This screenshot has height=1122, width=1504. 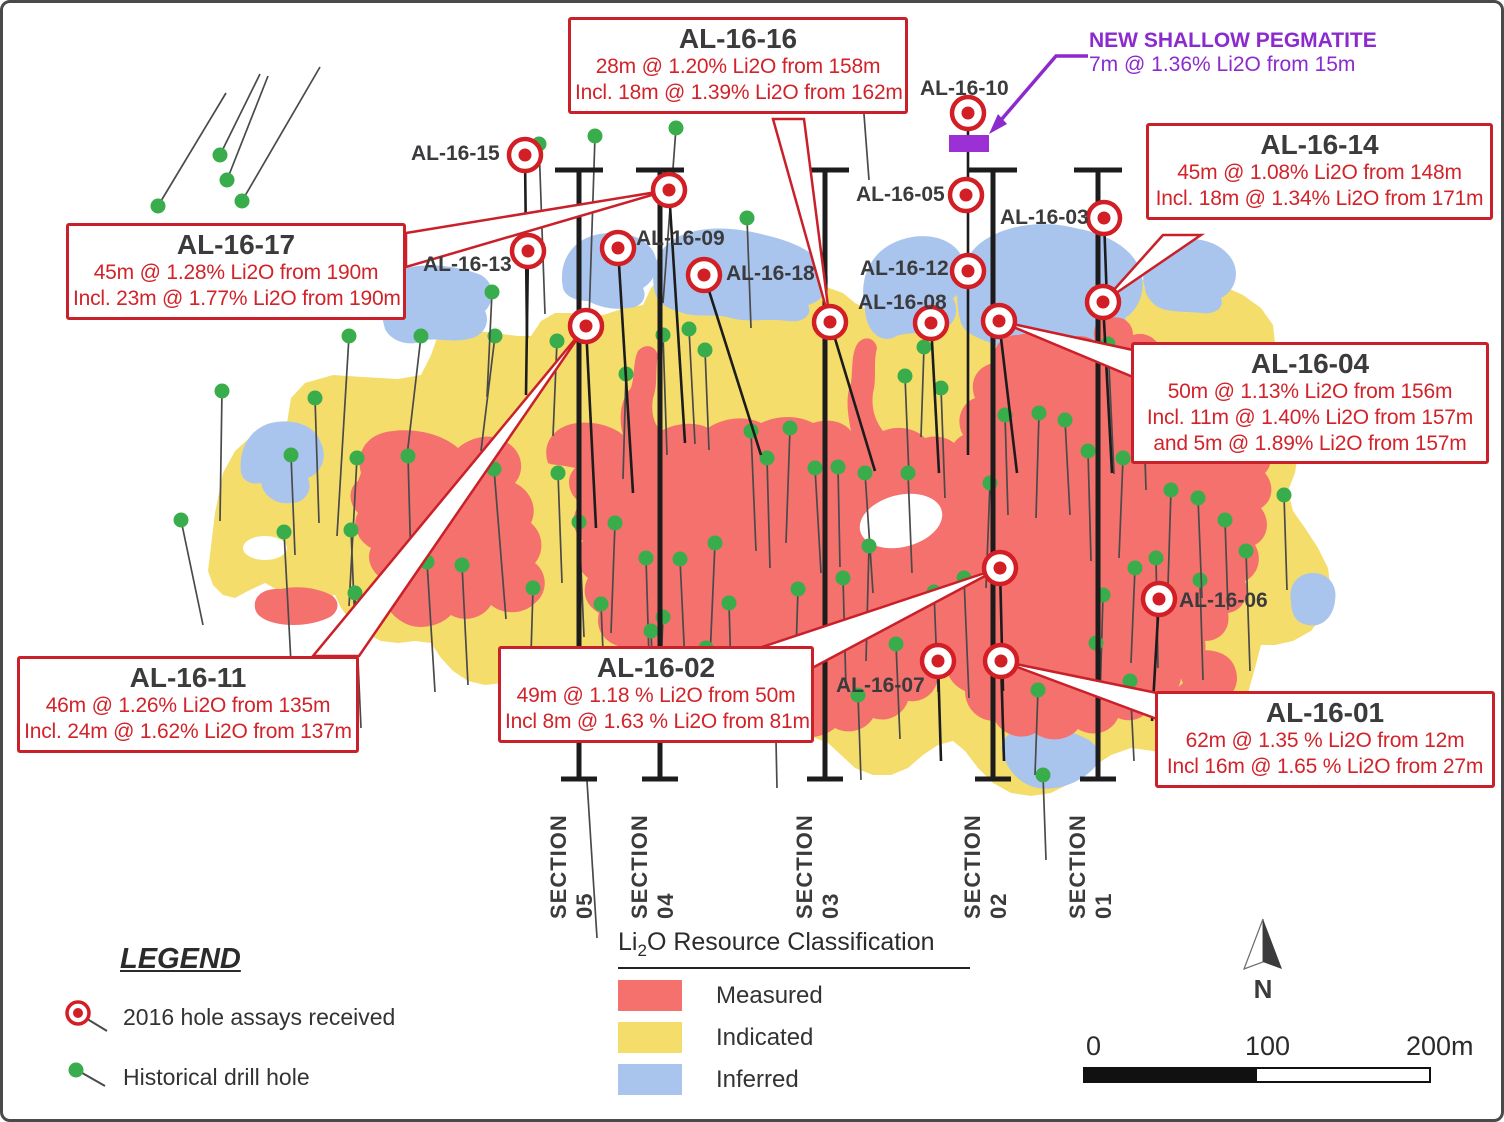 What do you see at coordinates (1000, 568) in the screenshot?
I see `assay-hole-marker-al-16-02-interval` at bounding box center [1000, 568].